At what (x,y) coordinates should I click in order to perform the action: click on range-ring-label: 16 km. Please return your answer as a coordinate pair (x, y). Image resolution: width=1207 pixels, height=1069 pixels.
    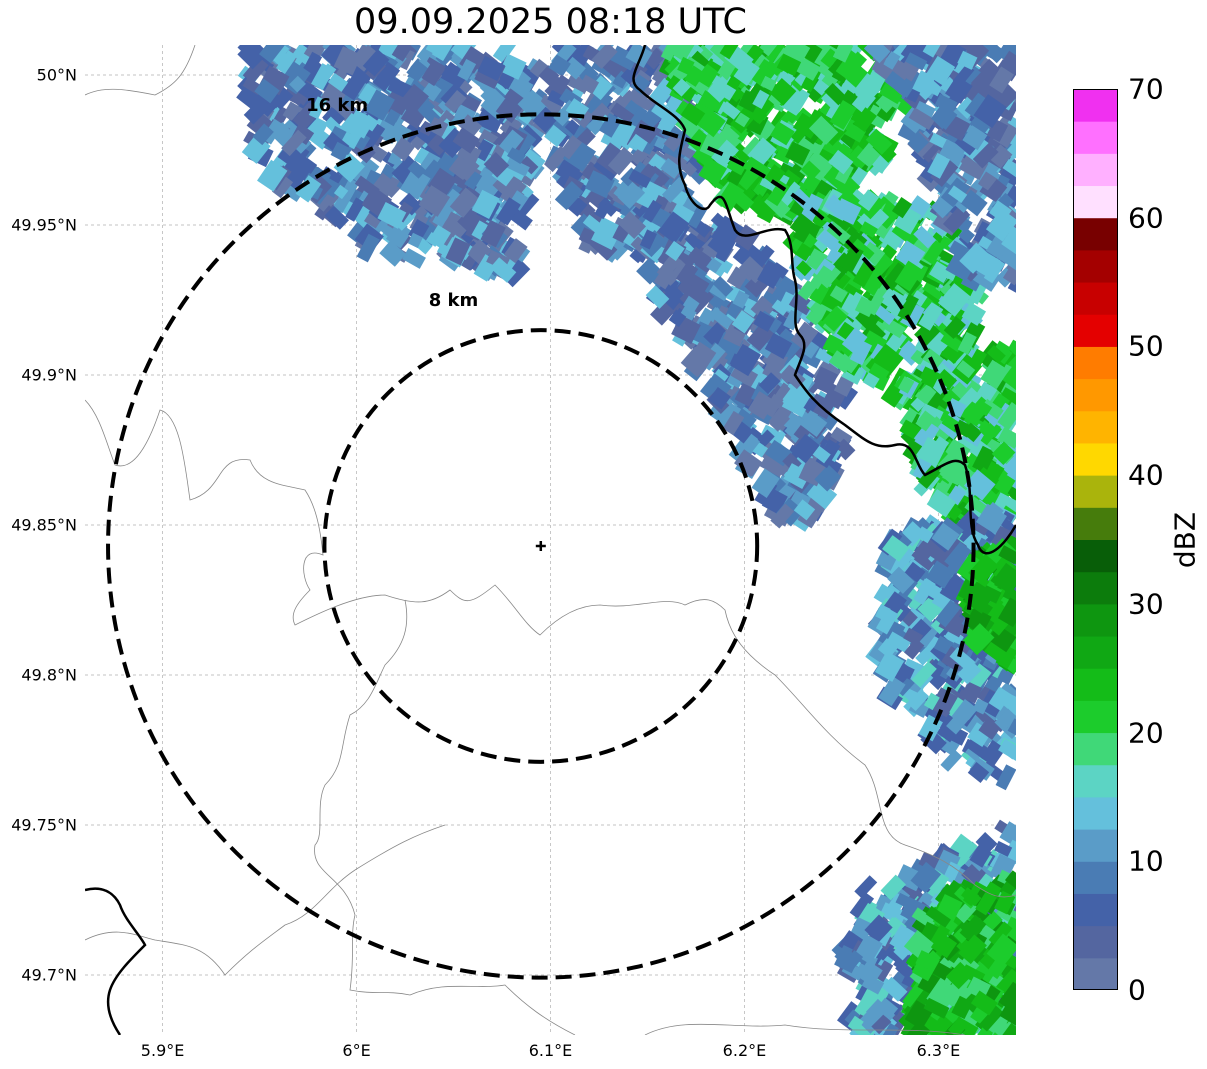
    Looking at the image, I should click on (337, 105).